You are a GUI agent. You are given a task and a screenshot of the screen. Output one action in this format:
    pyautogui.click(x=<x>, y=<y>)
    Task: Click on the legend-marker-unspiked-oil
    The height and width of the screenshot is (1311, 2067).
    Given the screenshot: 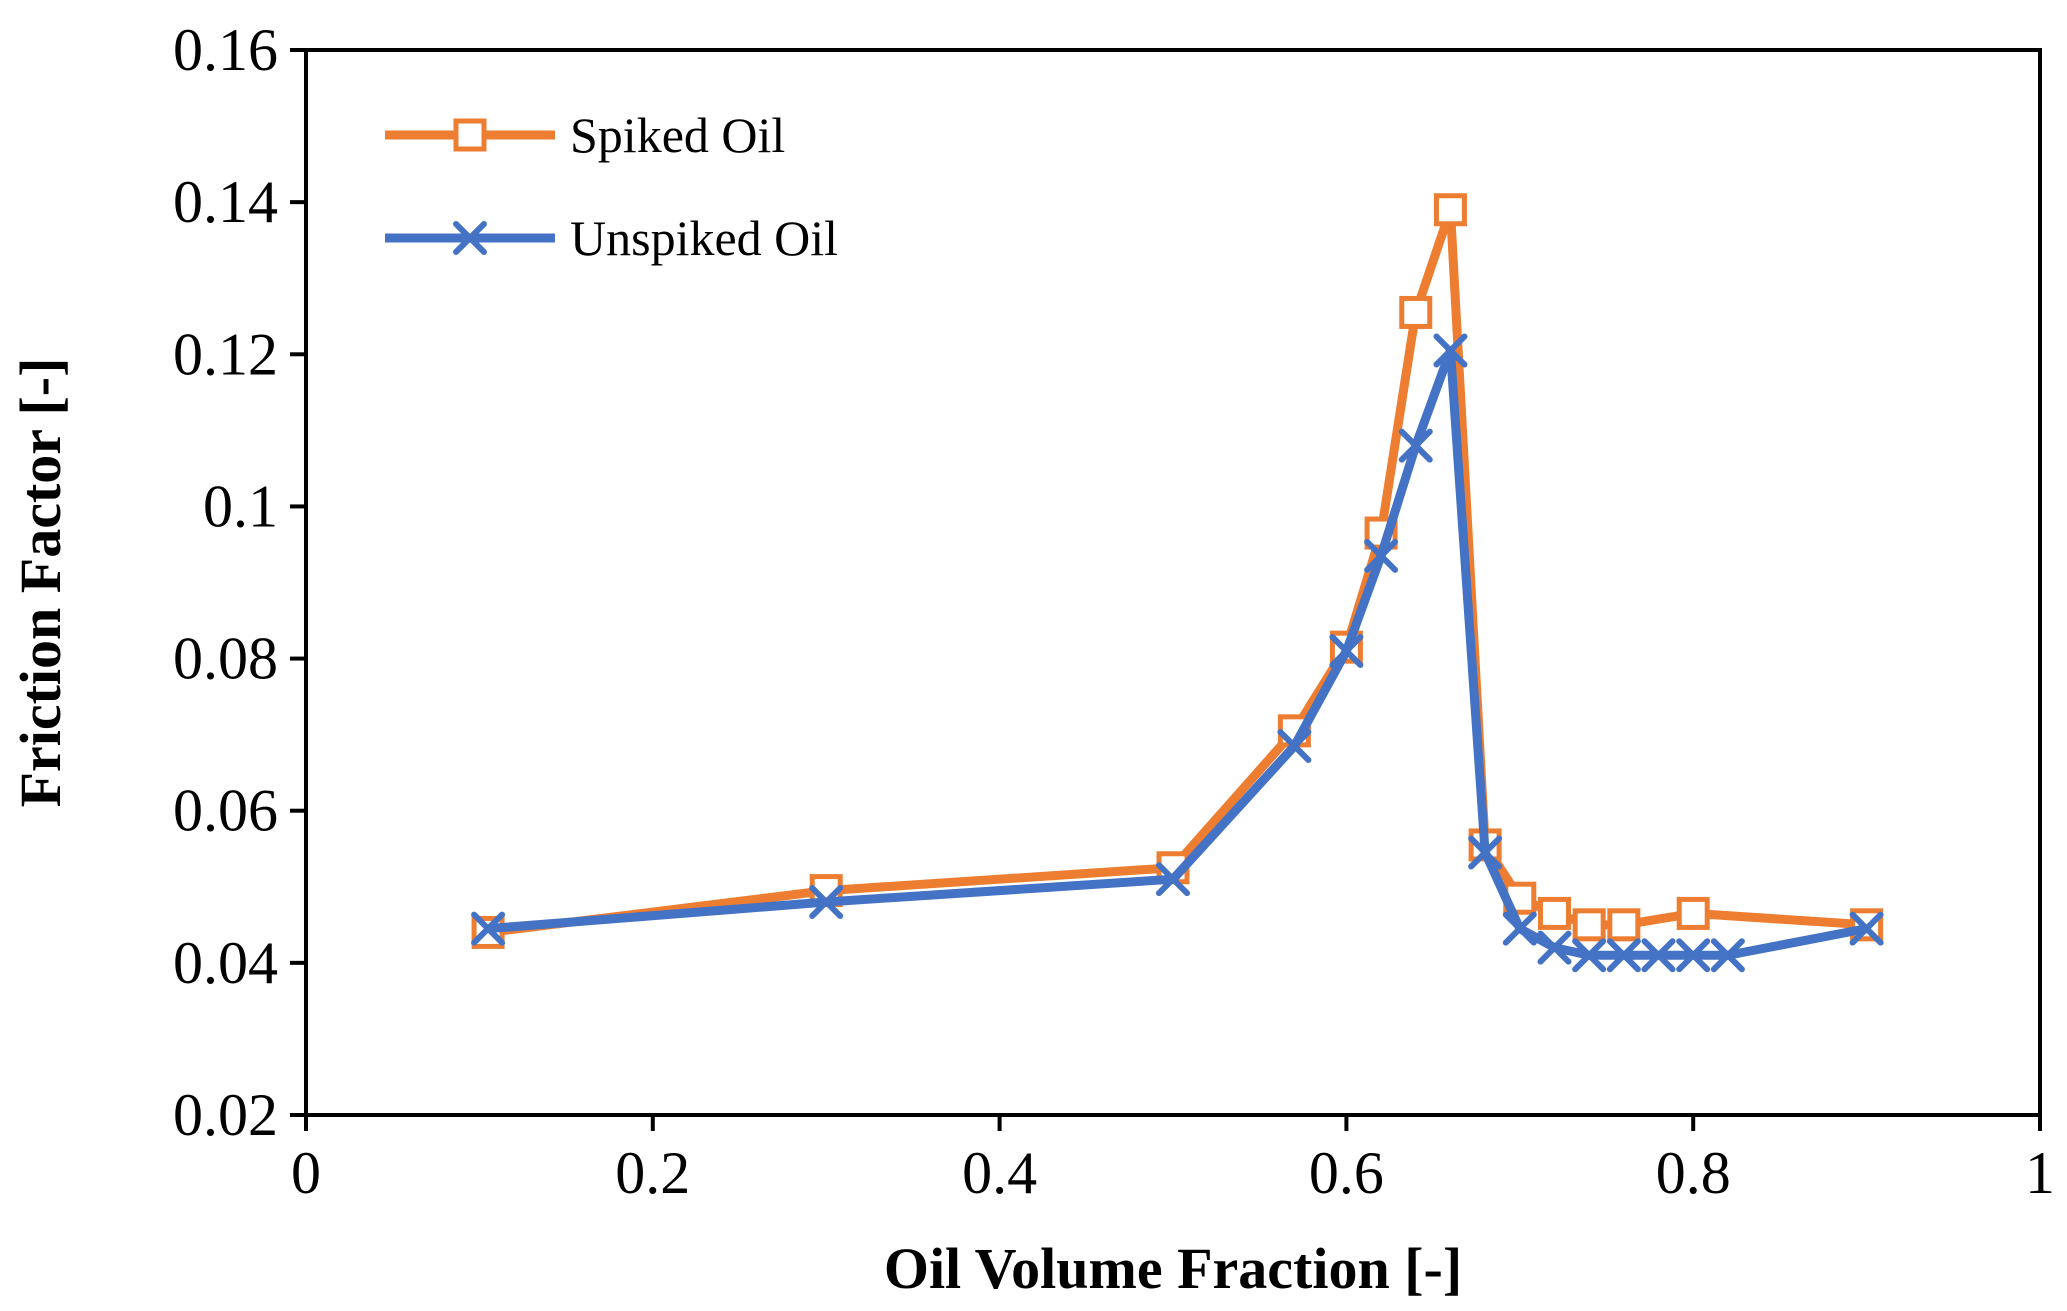 What is the action you would take?
    pyautogui.click(x=470, y=238)
    